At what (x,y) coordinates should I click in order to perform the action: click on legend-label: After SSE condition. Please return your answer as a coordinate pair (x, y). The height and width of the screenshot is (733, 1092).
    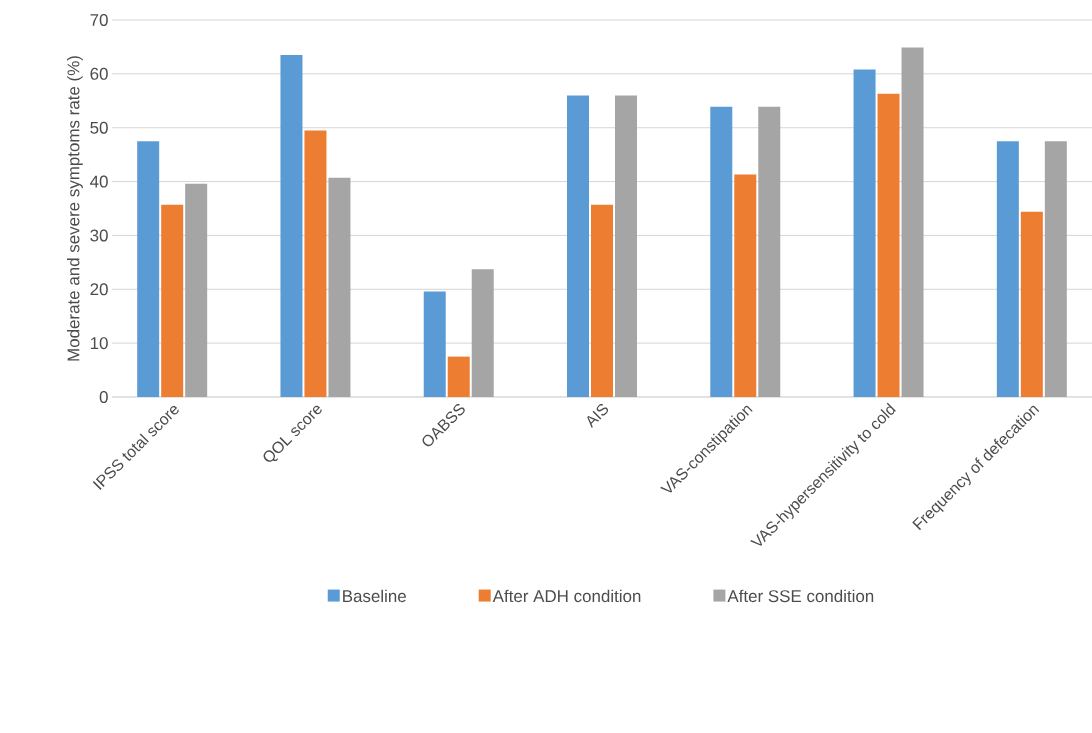
    Looking at the image, I should click on (800, 596).